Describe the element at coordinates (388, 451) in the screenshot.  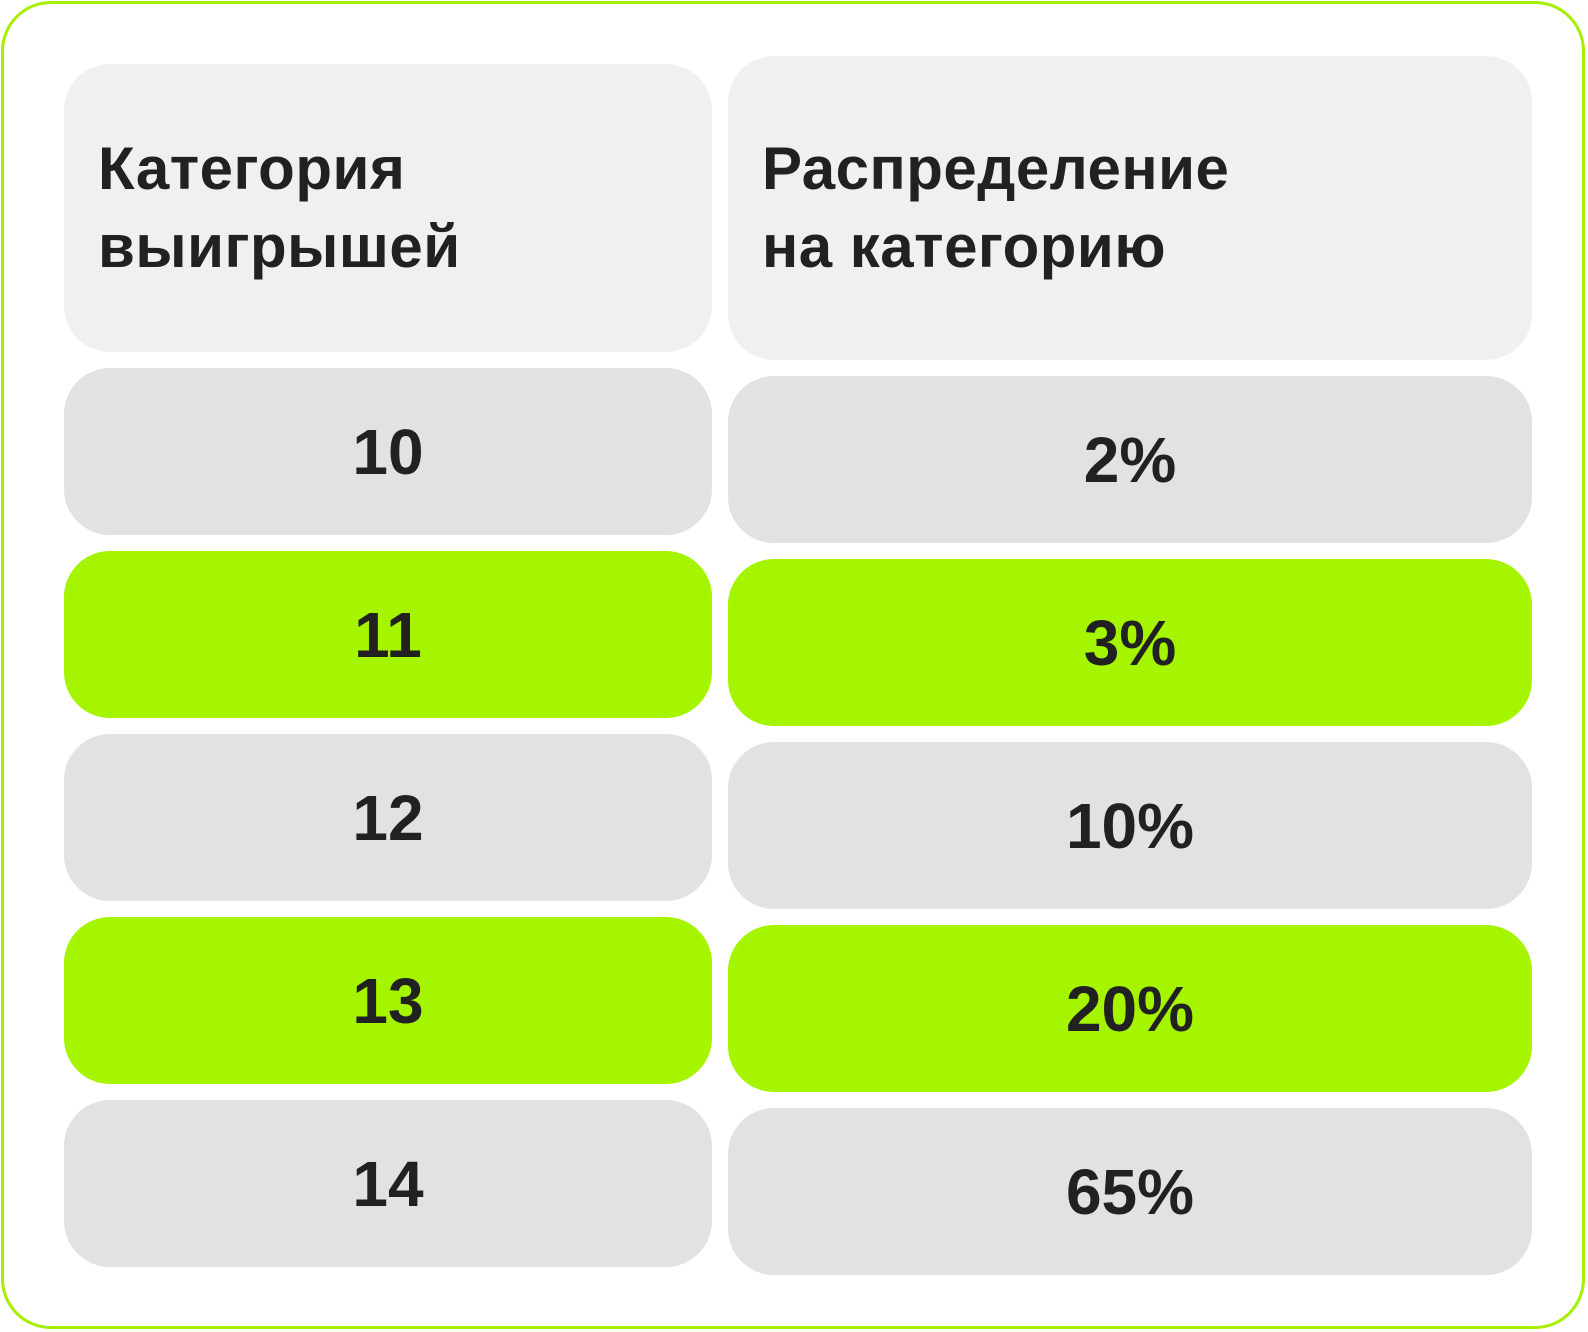
I see `category-cell: 10` at that location.